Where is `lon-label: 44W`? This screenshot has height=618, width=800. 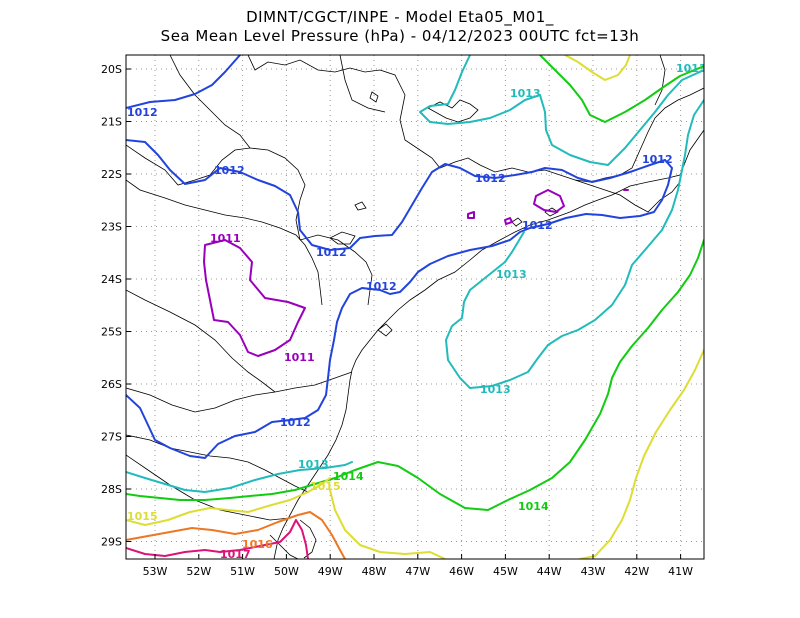
lon-label: 44W is located at coordinates (549, 571).